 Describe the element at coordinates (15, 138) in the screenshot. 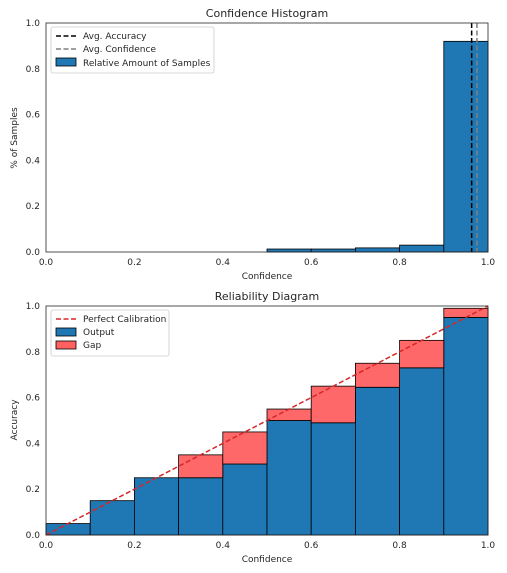

I see `histogram-y-axis-label: % of Samples` at that location.